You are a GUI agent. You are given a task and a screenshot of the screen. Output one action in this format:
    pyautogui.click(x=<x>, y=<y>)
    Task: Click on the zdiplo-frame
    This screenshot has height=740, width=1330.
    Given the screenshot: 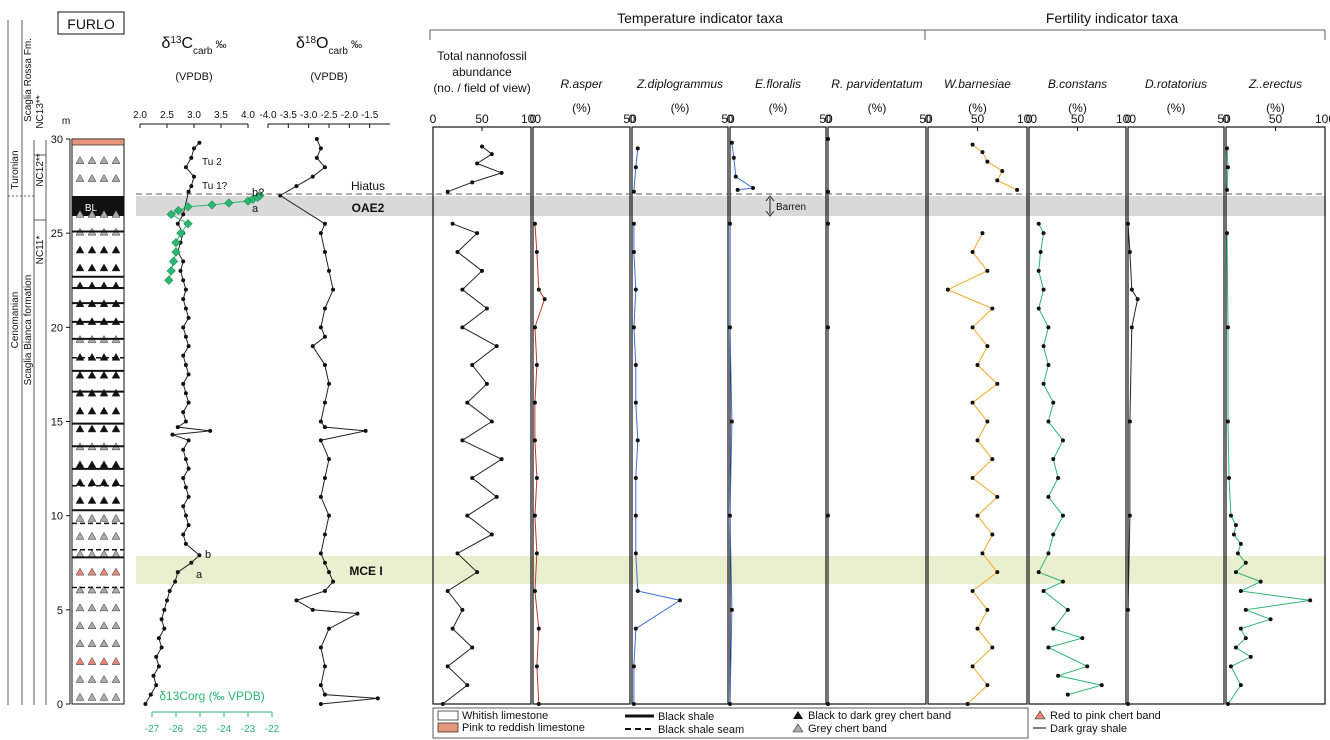 What is the action you would take?
    pyautogui.click(x=680, y=415)
    